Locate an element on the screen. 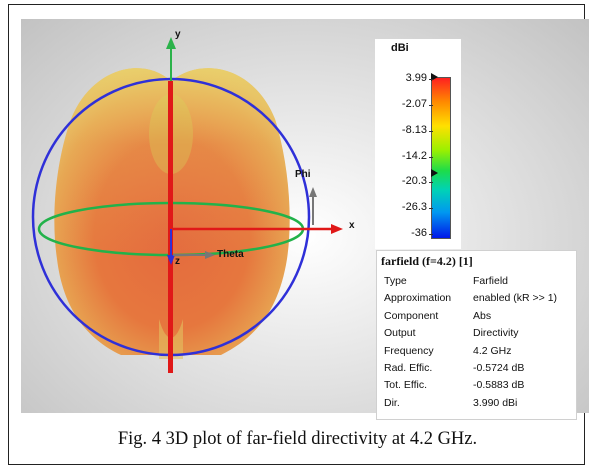 The height and width of the screenshot is (471, 595). info-row-value: -0.5724 dB is located at coordinates (499, 368).